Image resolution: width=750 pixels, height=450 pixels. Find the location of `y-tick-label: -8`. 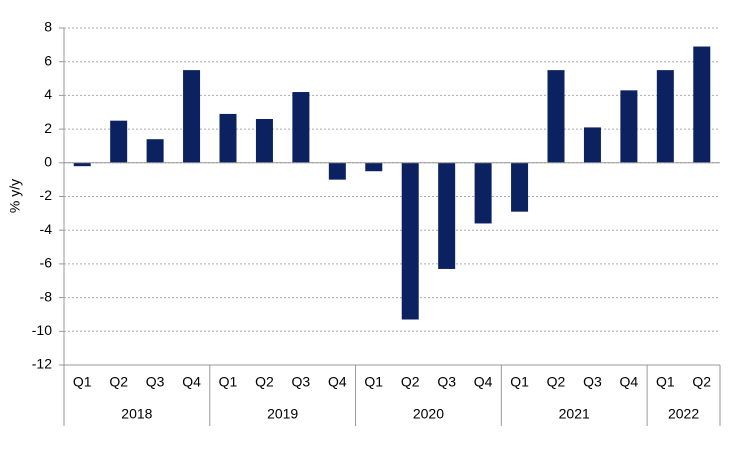

y-tick-label: -8 is located at coordinates (46, 296).